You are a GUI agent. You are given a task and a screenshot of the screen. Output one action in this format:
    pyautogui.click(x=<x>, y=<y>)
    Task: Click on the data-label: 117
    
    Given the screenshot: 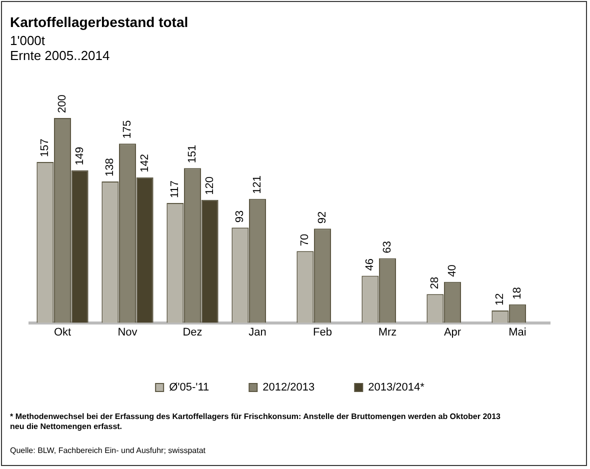 What is the action you would take?
    pyautogui.click(x=175, y=189)
    